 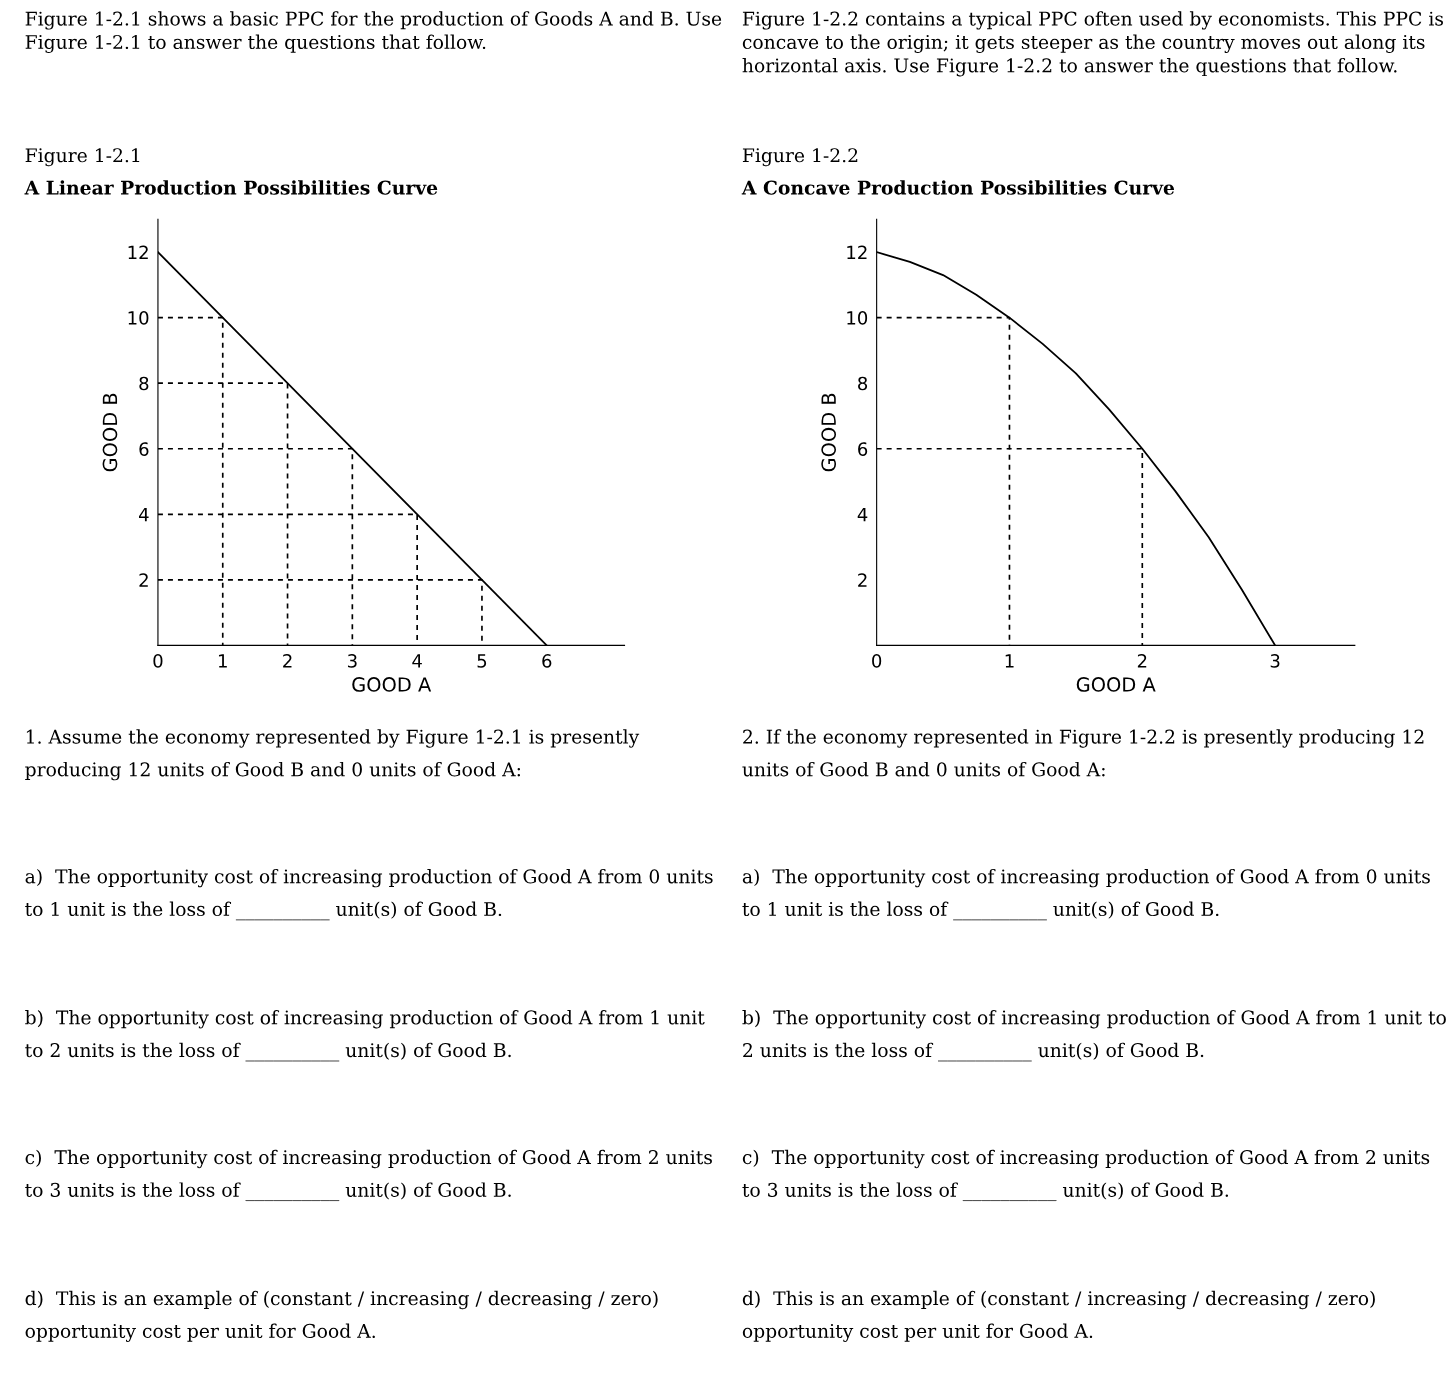 I want to click on x-tick-label: 4, so click(x=417, y=661).